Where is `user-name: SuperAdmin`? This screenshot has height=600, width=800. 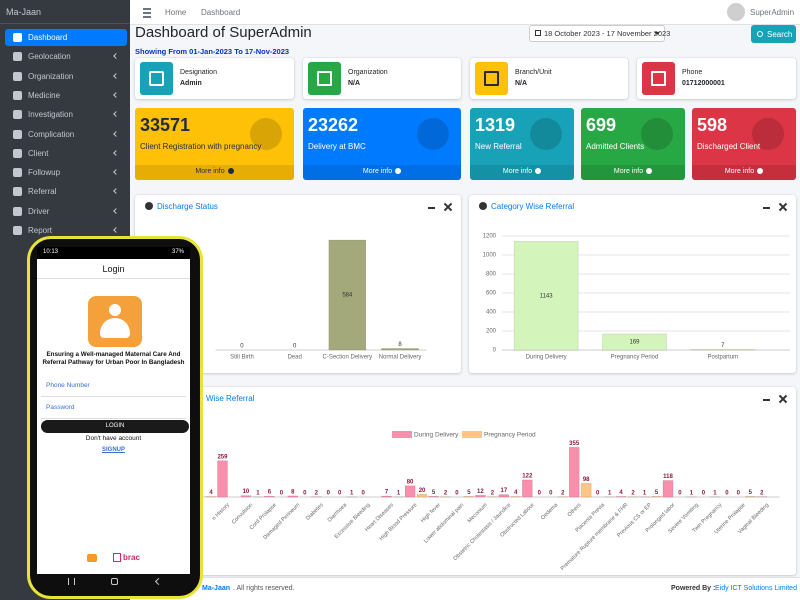
user-name: SuperAdmin is located at coordinates (772, 12).